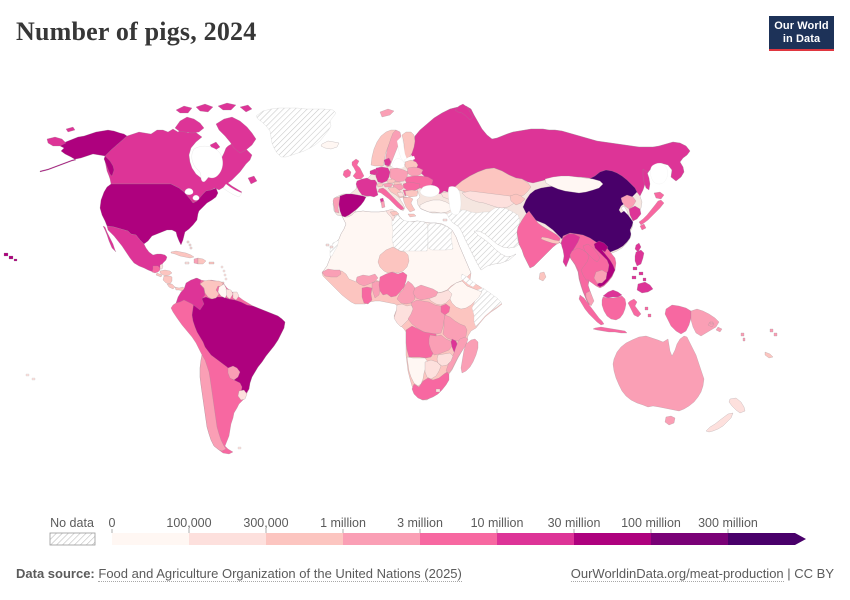 This screenshot has height=600, width=850. What do you see at coordinates (420, 523) in the screenshot?
I see `svg-text: 3 million` at bounding box center [420, 523].